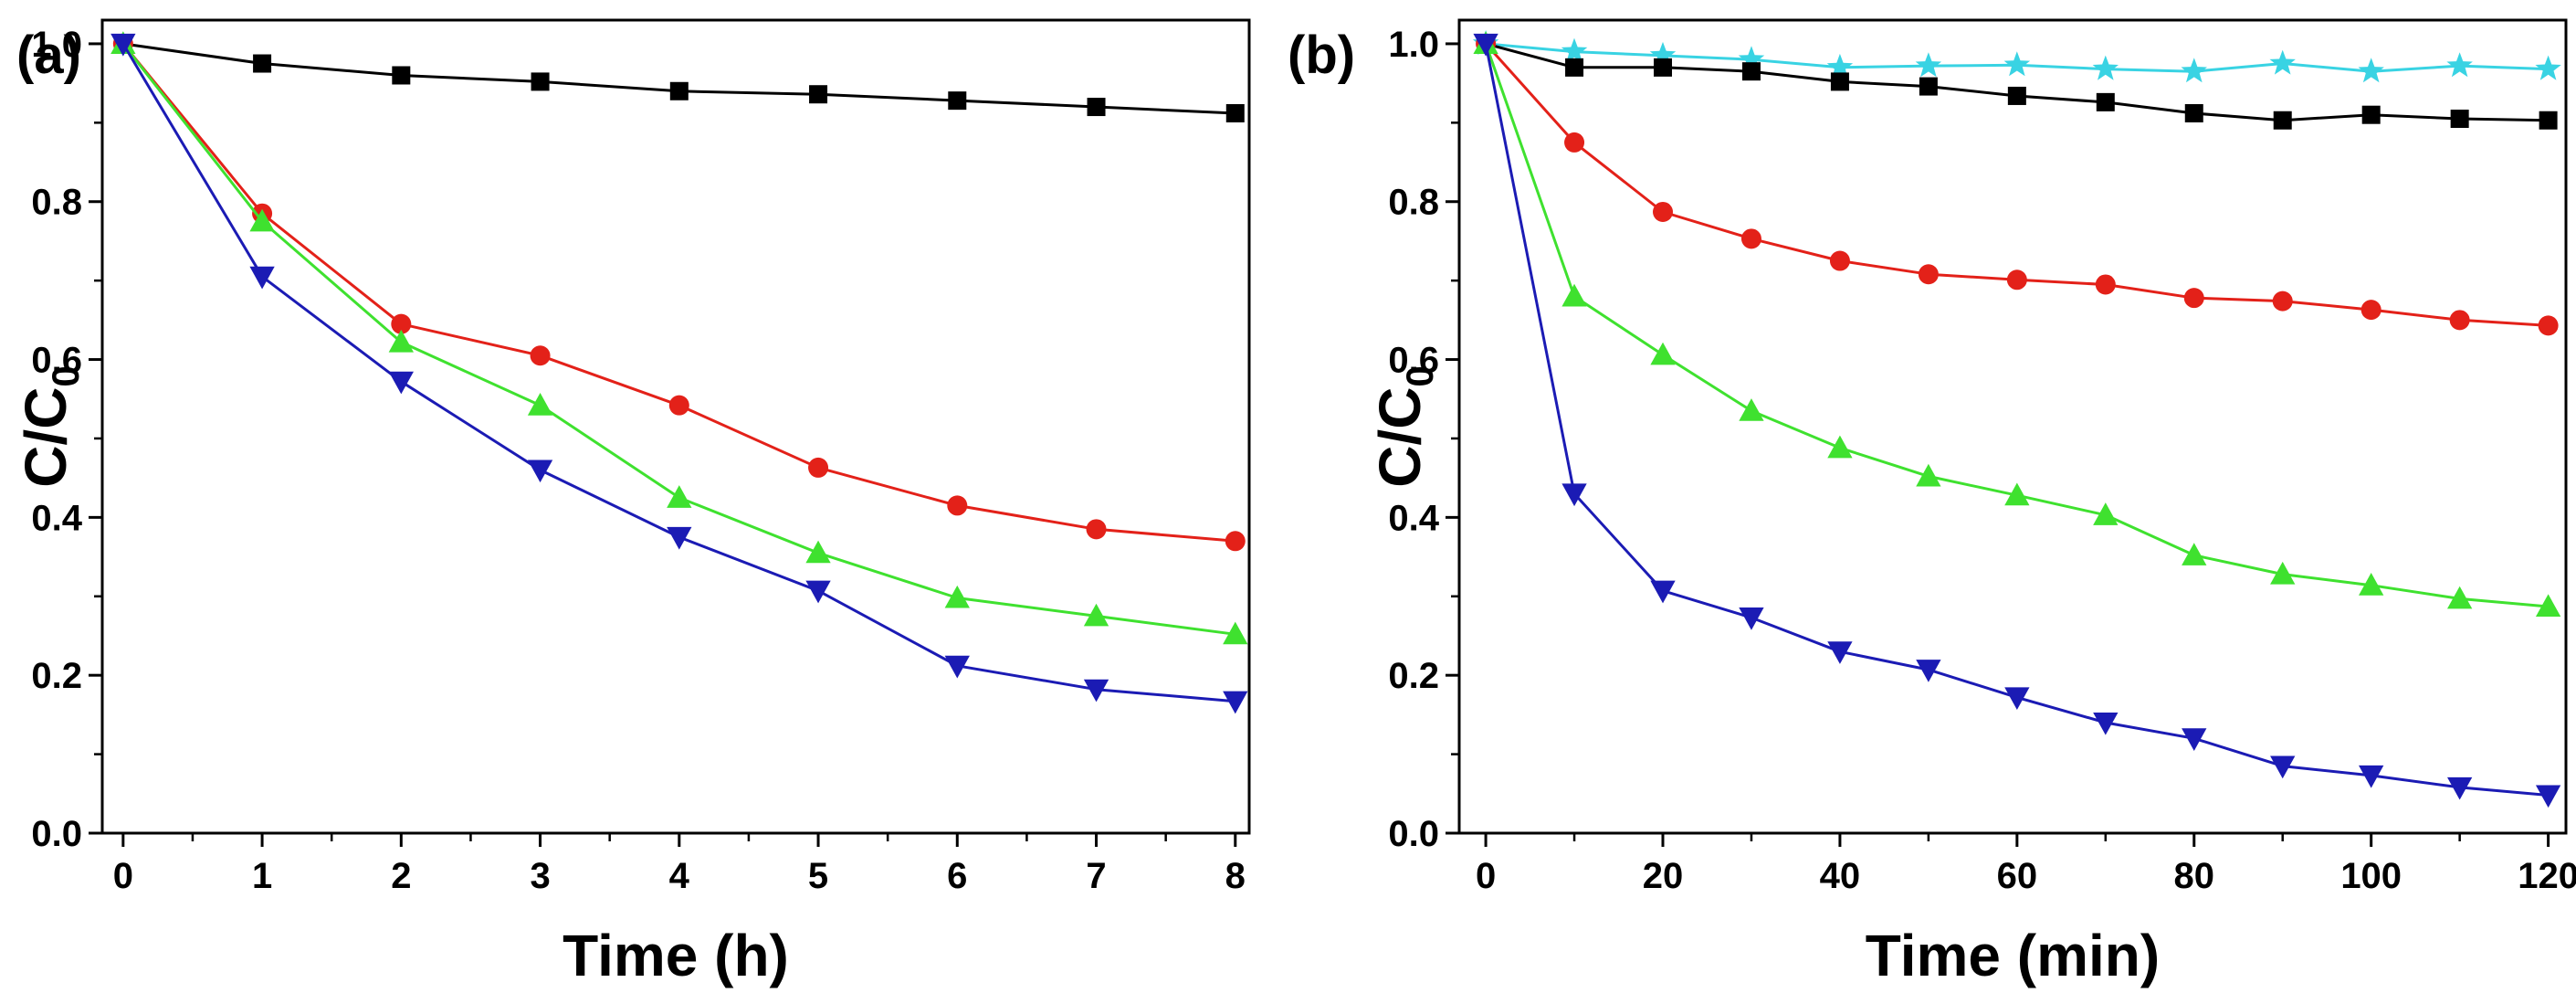 The width and height of the screenshot is (2576, 993). Describe the element at coordinates (2371, 876) in the screenshot. I see `x-tick-label: 100` at that location.